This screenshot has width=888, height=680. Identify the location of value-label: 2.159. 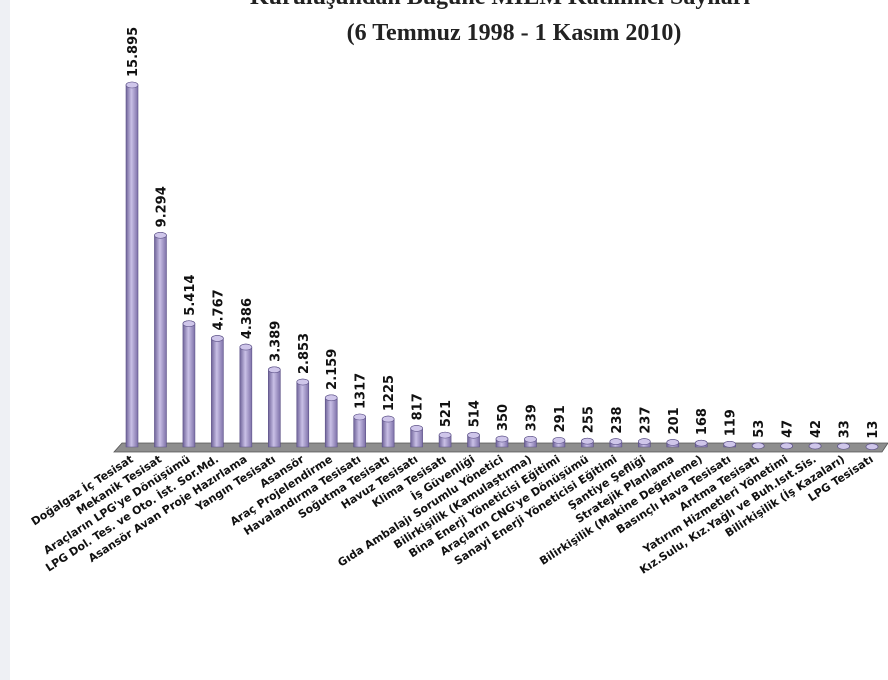
(332, 369).